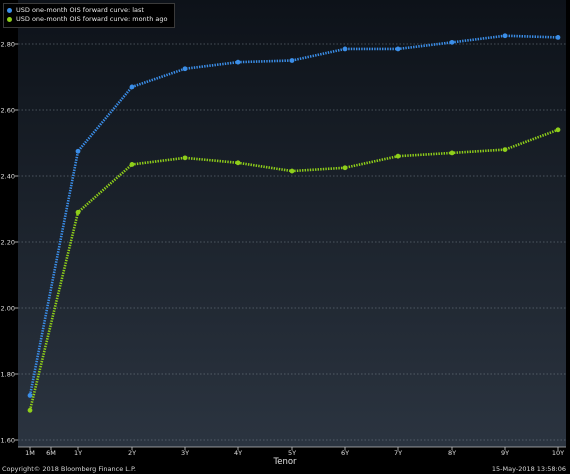  Describe the element at coordinates (238, 453) in the screenshot. I see `x-tick-label: 4Y` at that location.